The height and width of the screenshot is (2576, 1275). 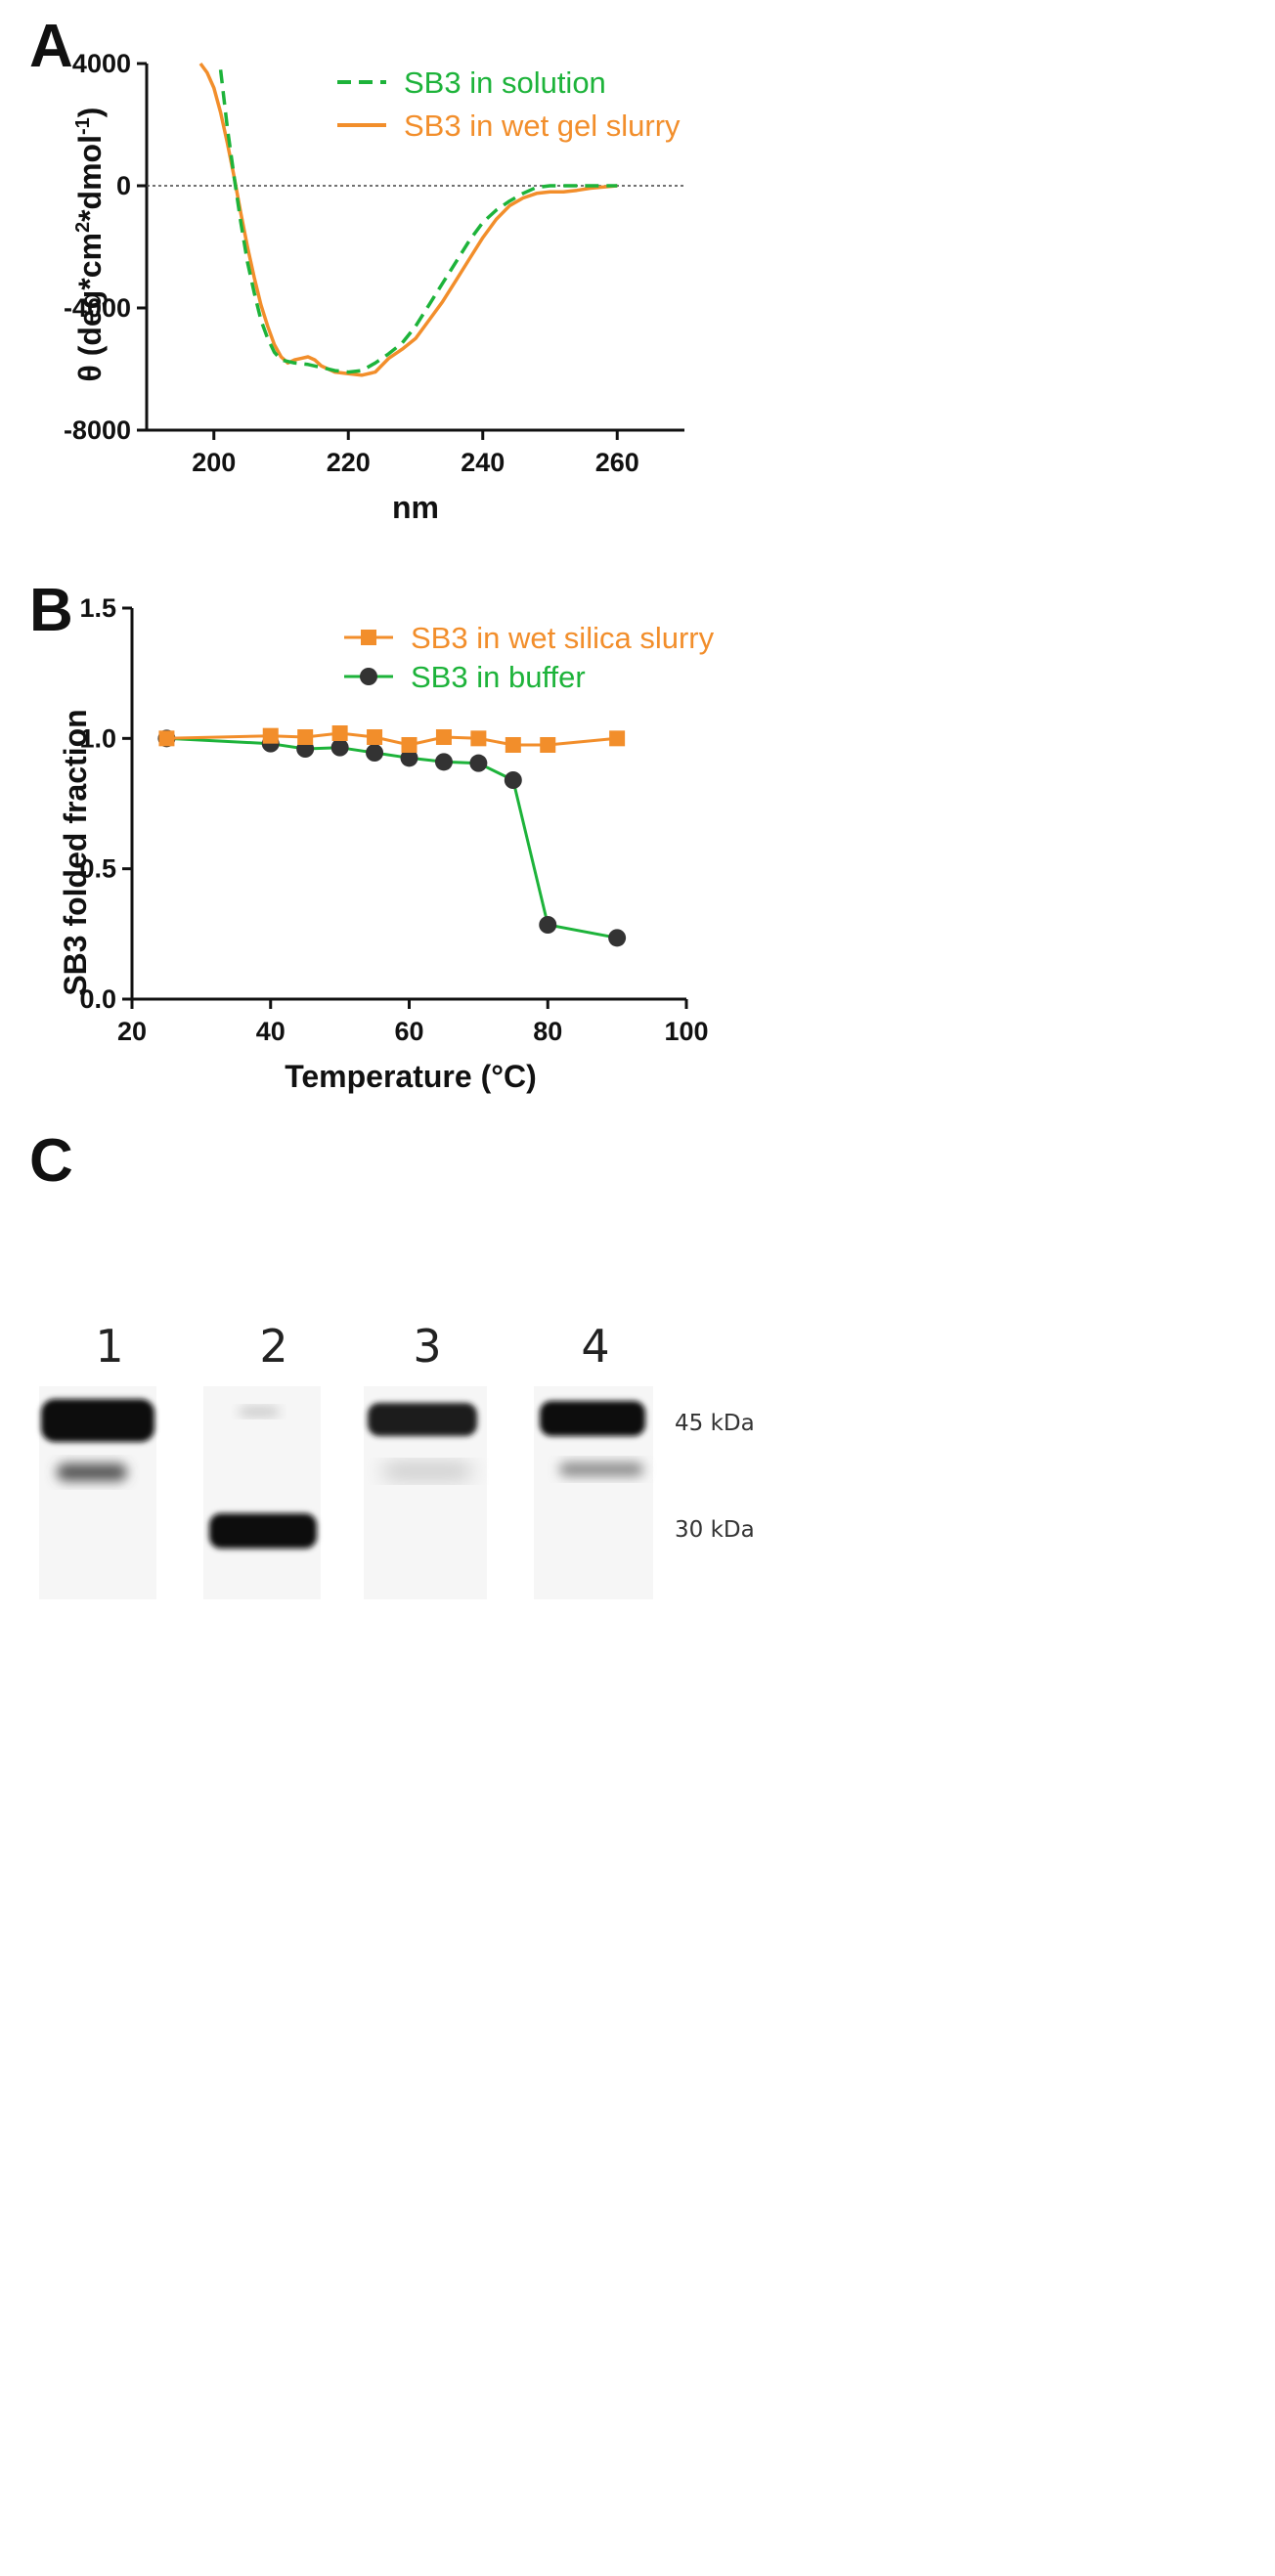 What do you see at coordinates (273, 1346) in the screenshot?
I see `lane-label-2: 2` at bounding box center [273, 1346].